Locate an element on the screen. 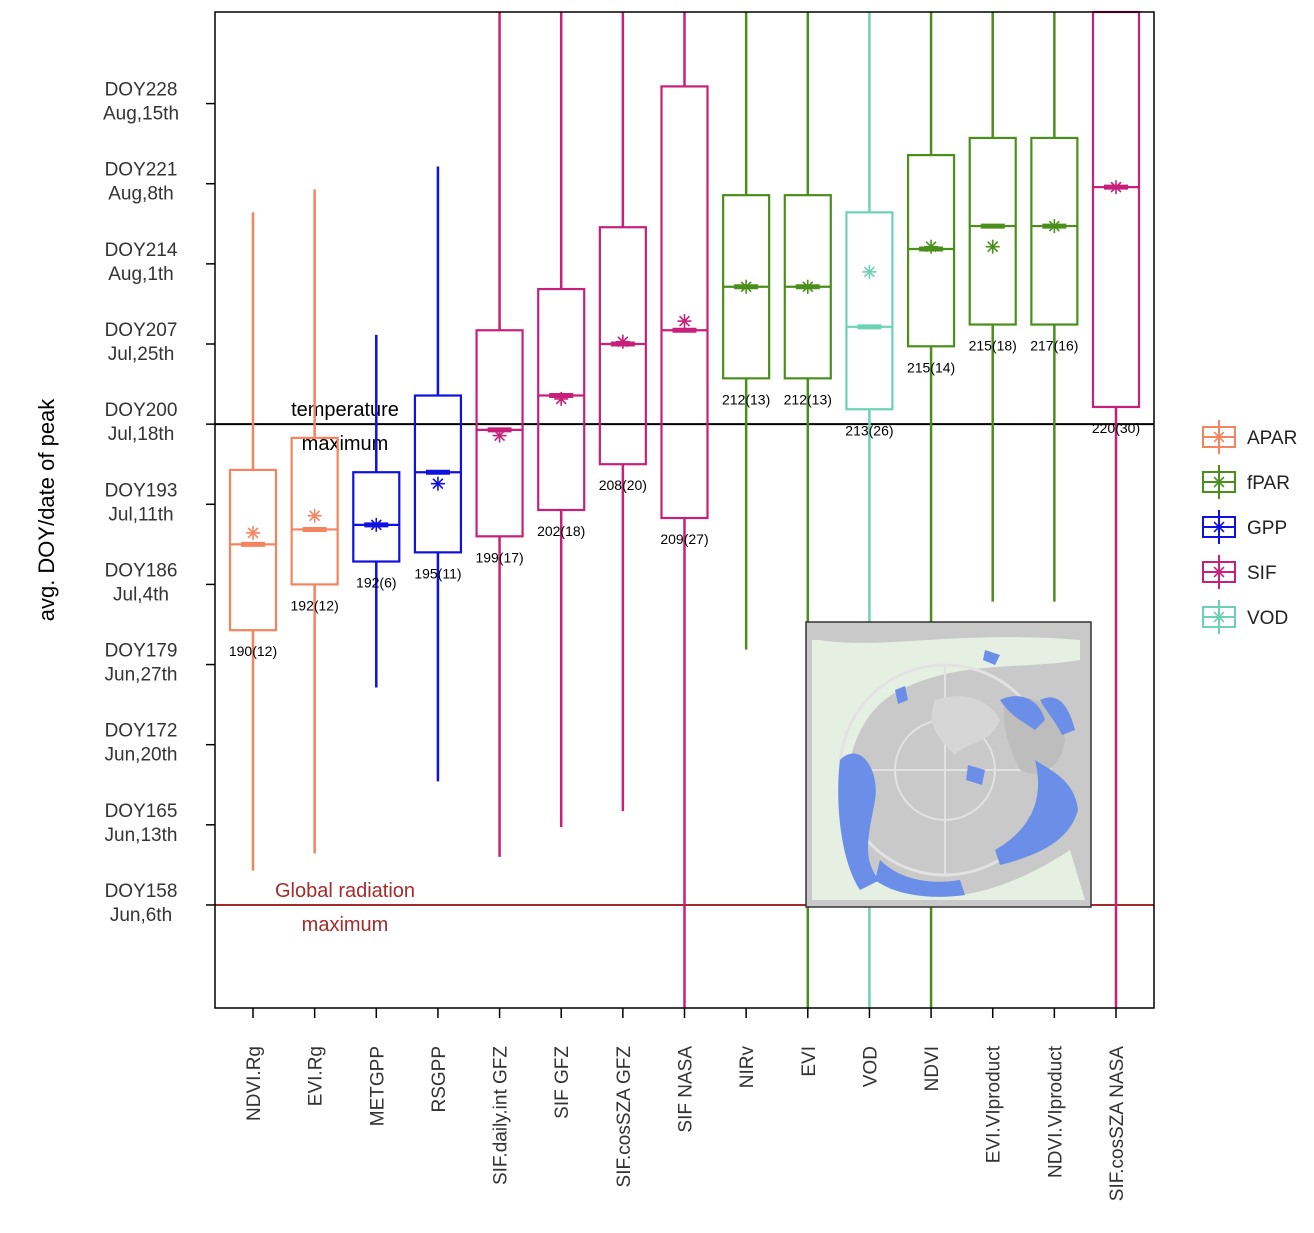  x-tick-label: SIF.cosSZA GFZ is located at coordinates (624, 1117).